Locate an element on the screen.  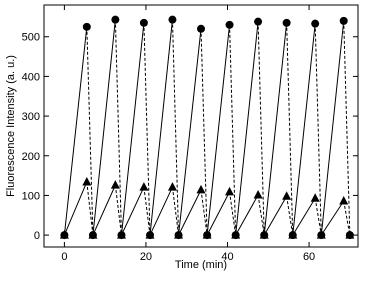
x-tick-label: 20 is located at coordinates (146, 257).